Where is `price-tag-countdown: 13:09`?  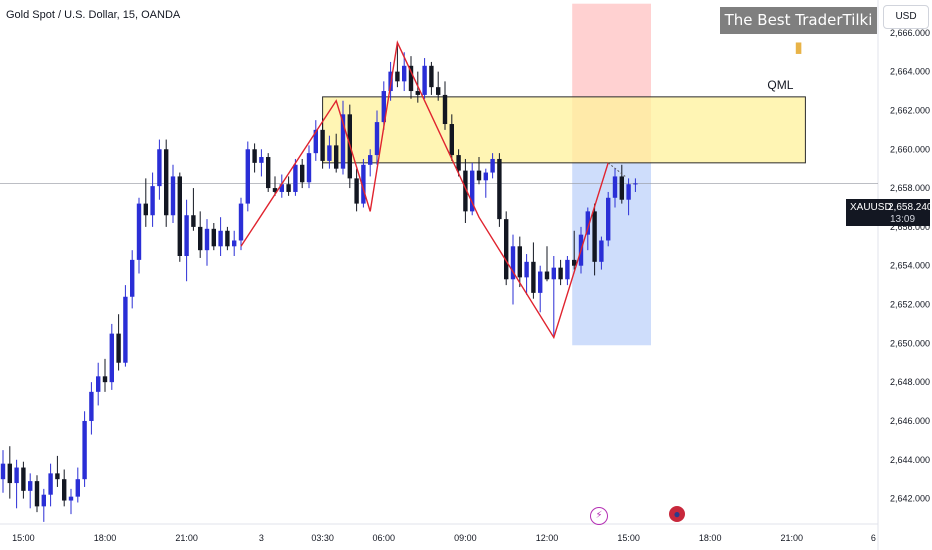 price-tag-countdown: 13:09 is located at coordinates (903, 219).